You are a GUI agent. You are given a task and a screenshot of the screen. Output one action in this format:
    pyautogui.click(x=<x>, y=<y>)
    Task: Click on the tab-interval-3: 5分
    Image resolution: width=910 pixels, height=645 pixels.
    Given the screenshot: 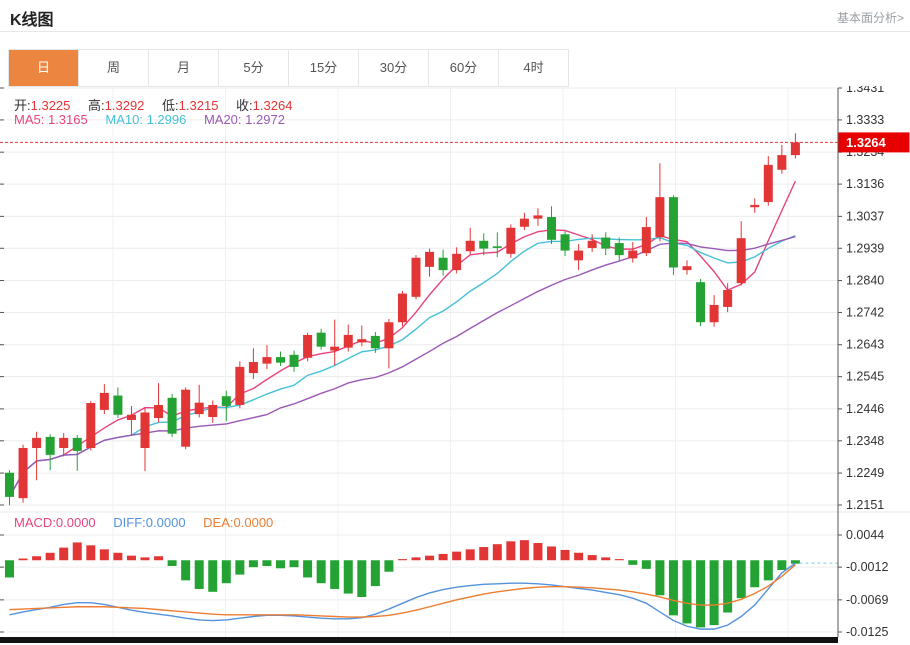 What is the action you would take?
    pyautogui.click(x=254, y=68)
    